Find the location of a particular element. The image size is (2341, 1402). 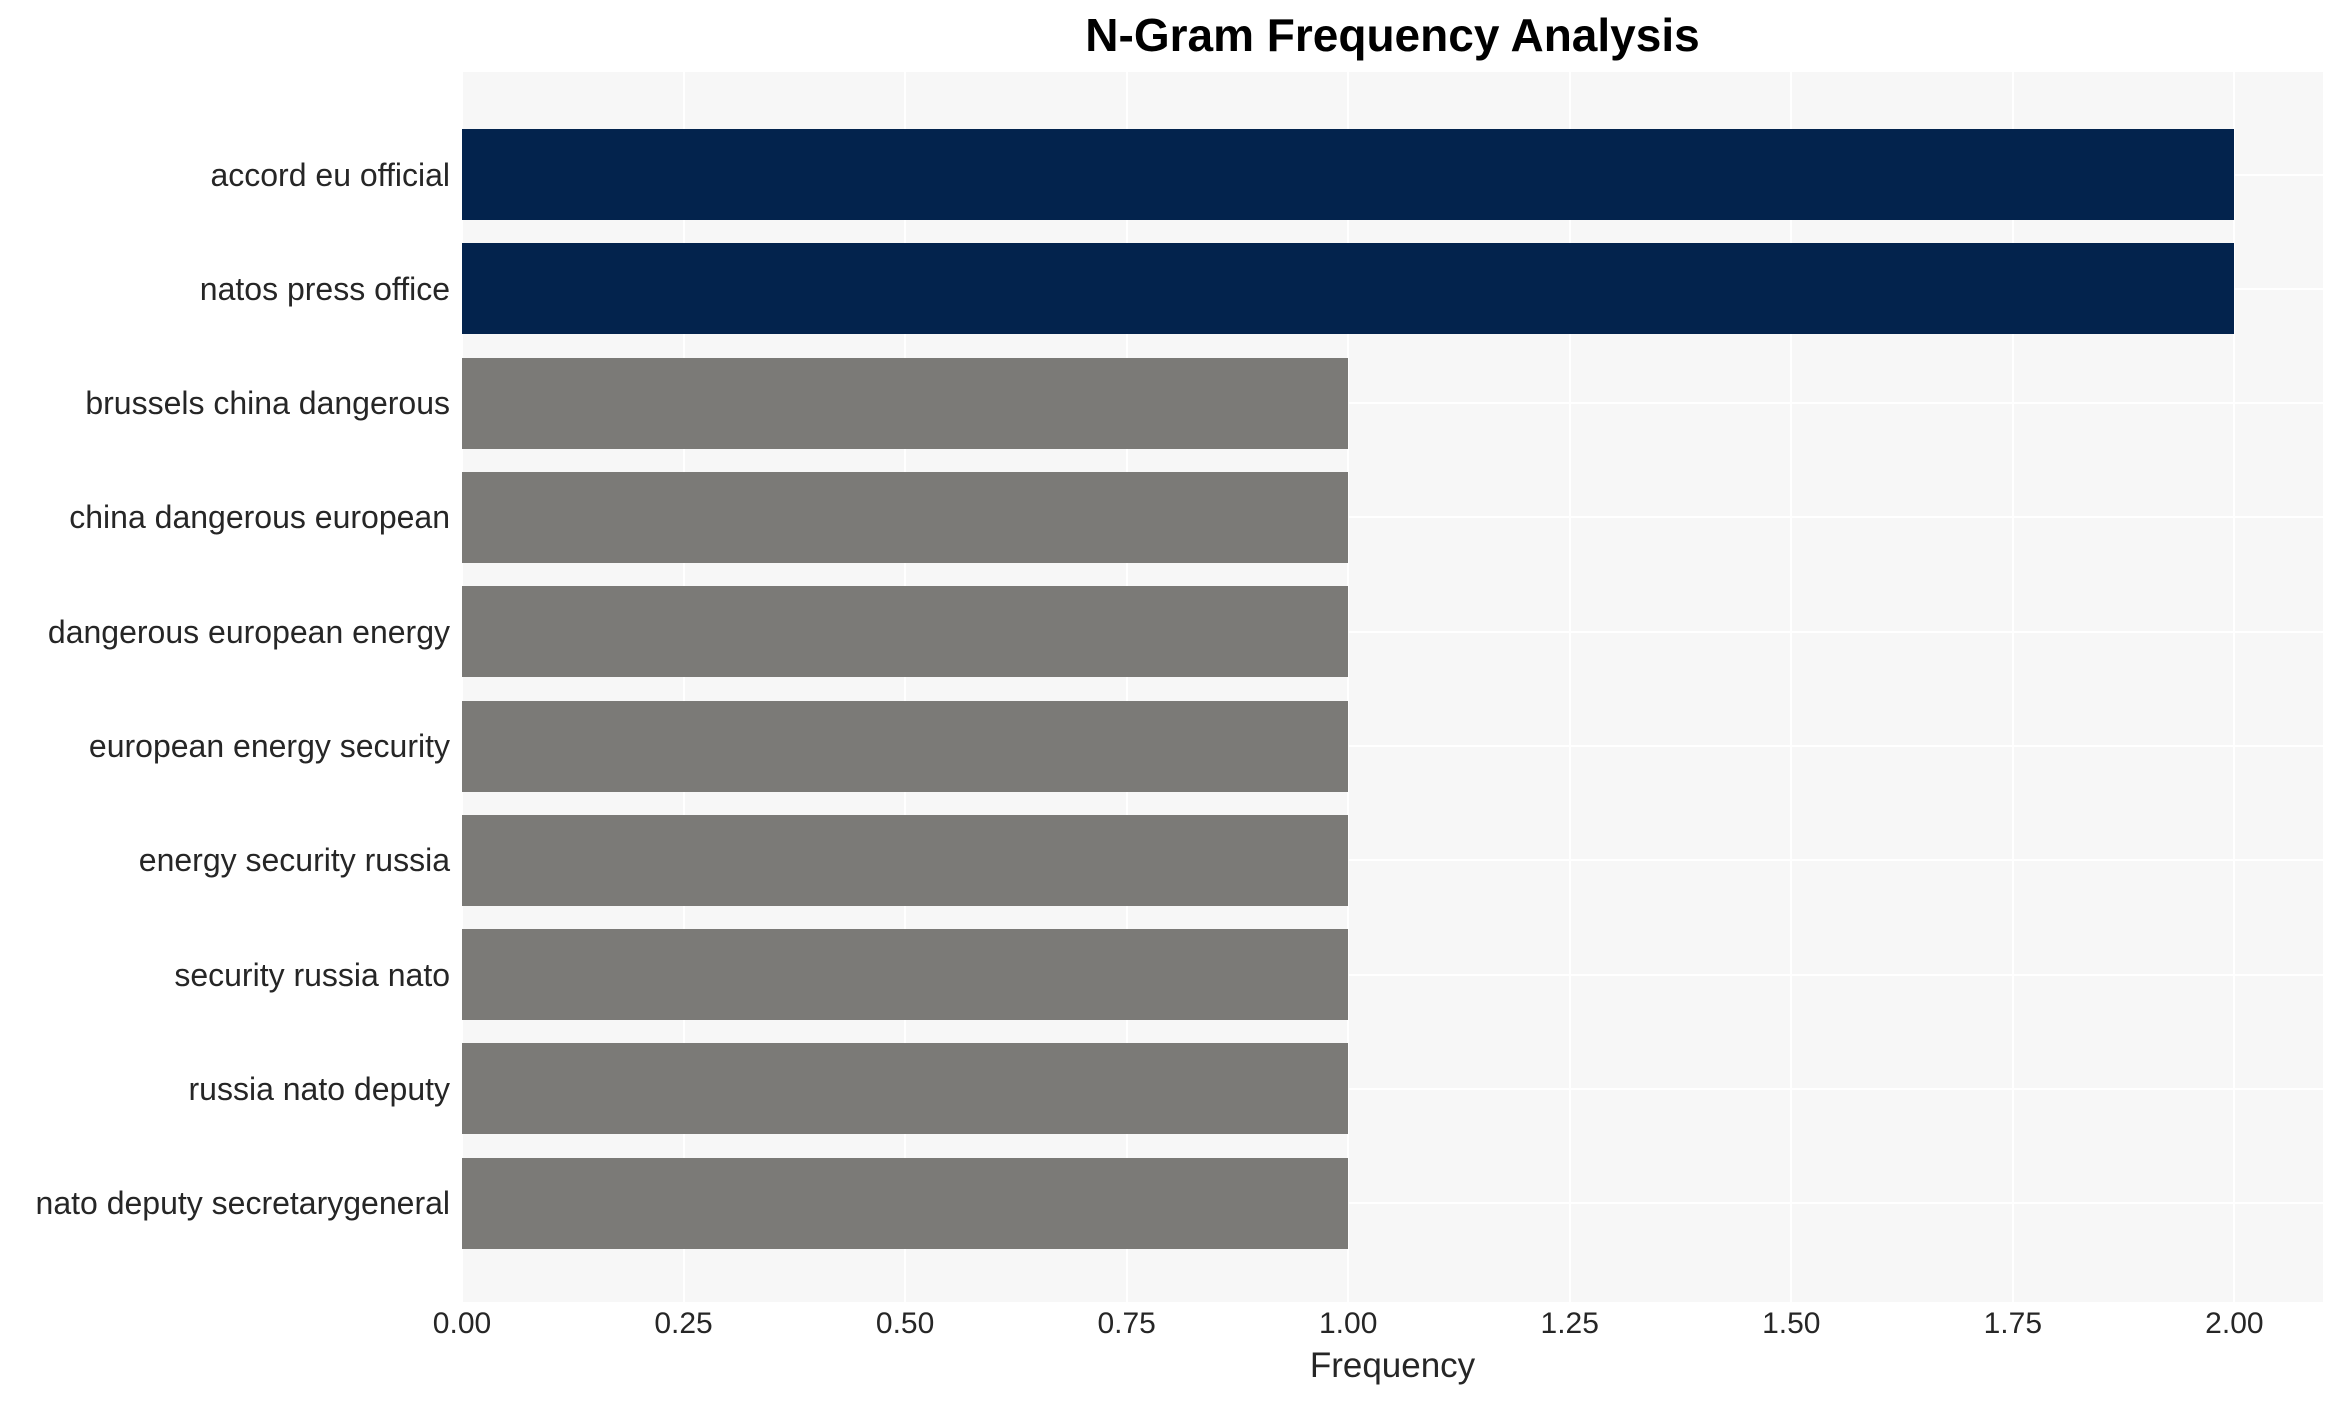

y-axis-label: china dangerous european is located at coordinates (259, 517).